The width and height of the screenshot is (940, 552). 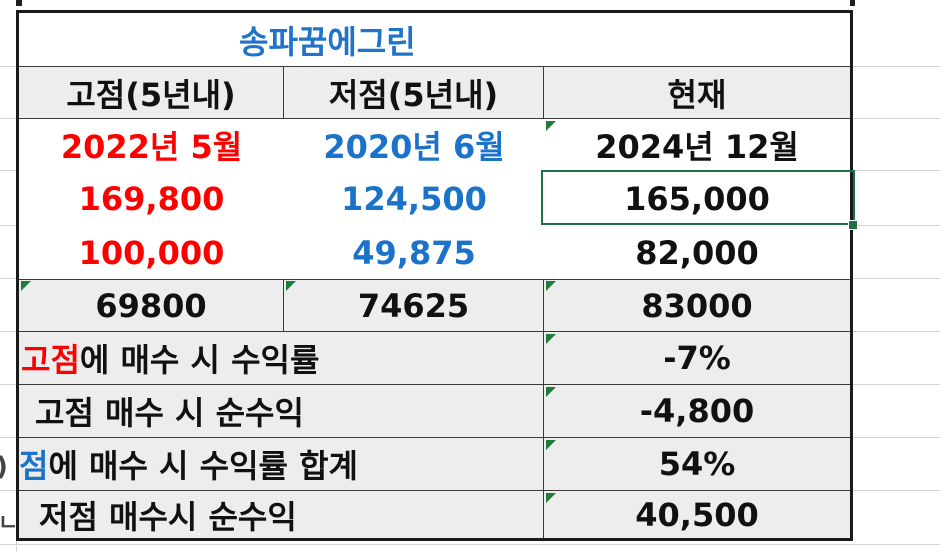 I want to click on clipped-glyph: ), so click(x=4, y=467).